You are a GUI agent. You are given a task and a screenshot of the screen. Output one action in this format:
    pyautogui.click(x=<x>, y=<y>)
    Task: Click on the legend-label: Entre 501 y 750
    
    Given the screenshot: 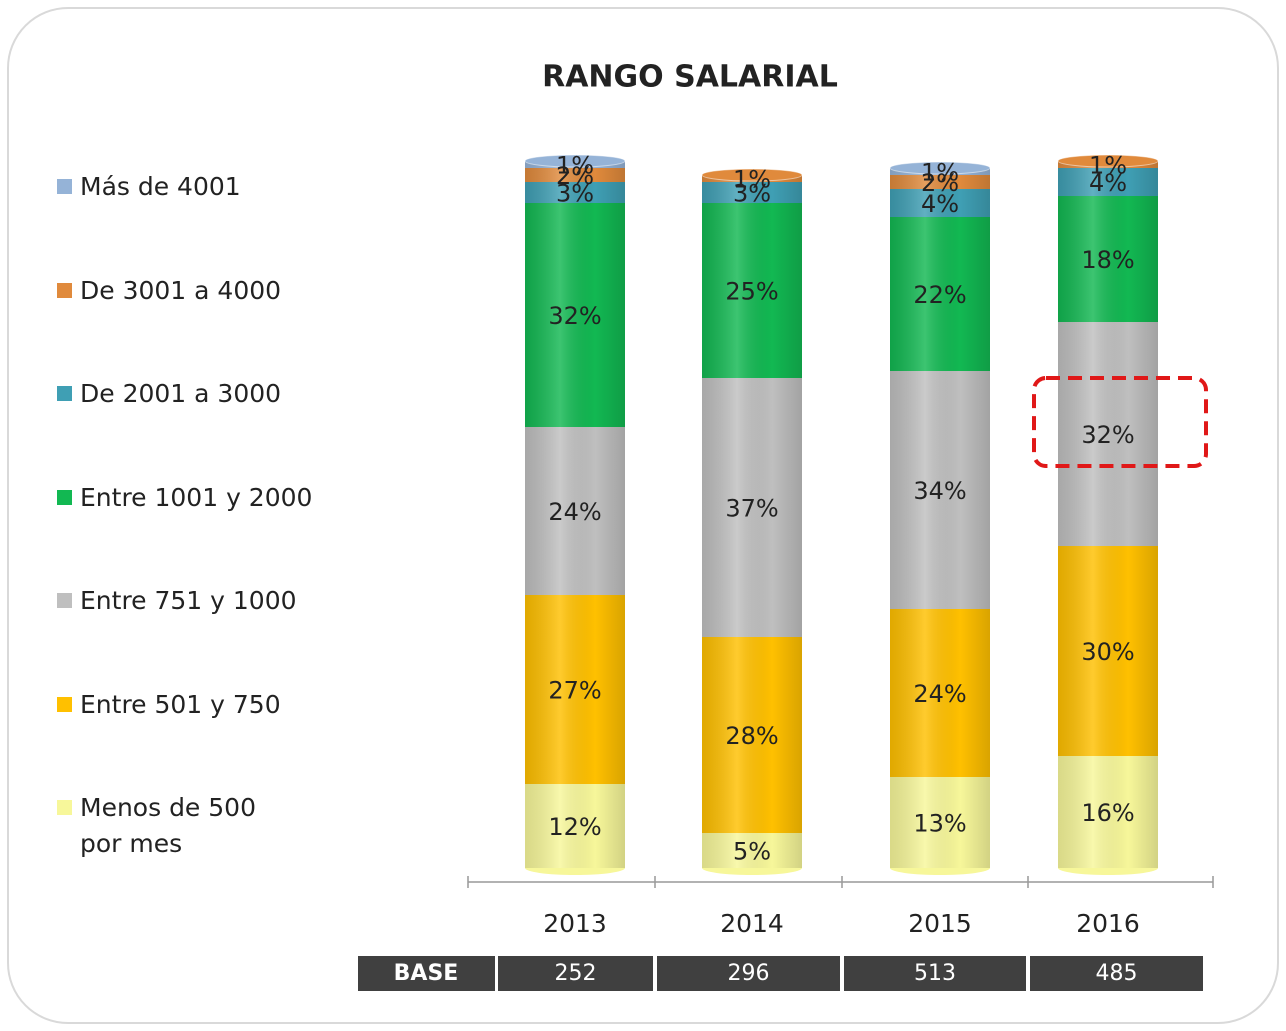 What is the action you would take?
    pyautogui.click(x=180, y=704)
    